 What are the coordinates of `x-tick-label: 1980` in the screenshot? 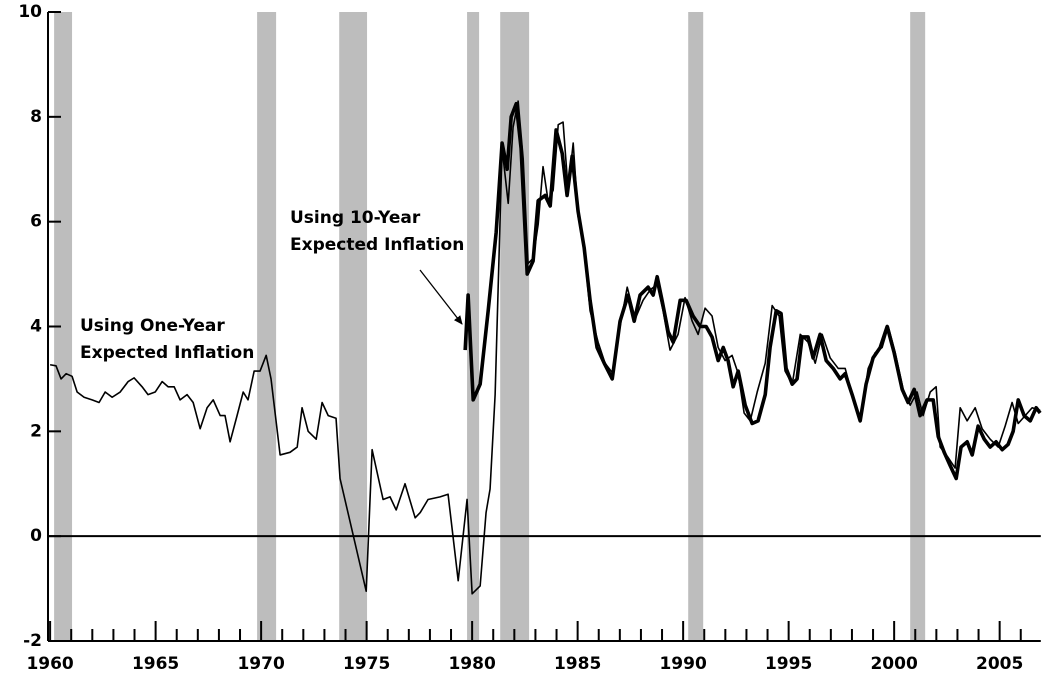 It's located at (471, 664).